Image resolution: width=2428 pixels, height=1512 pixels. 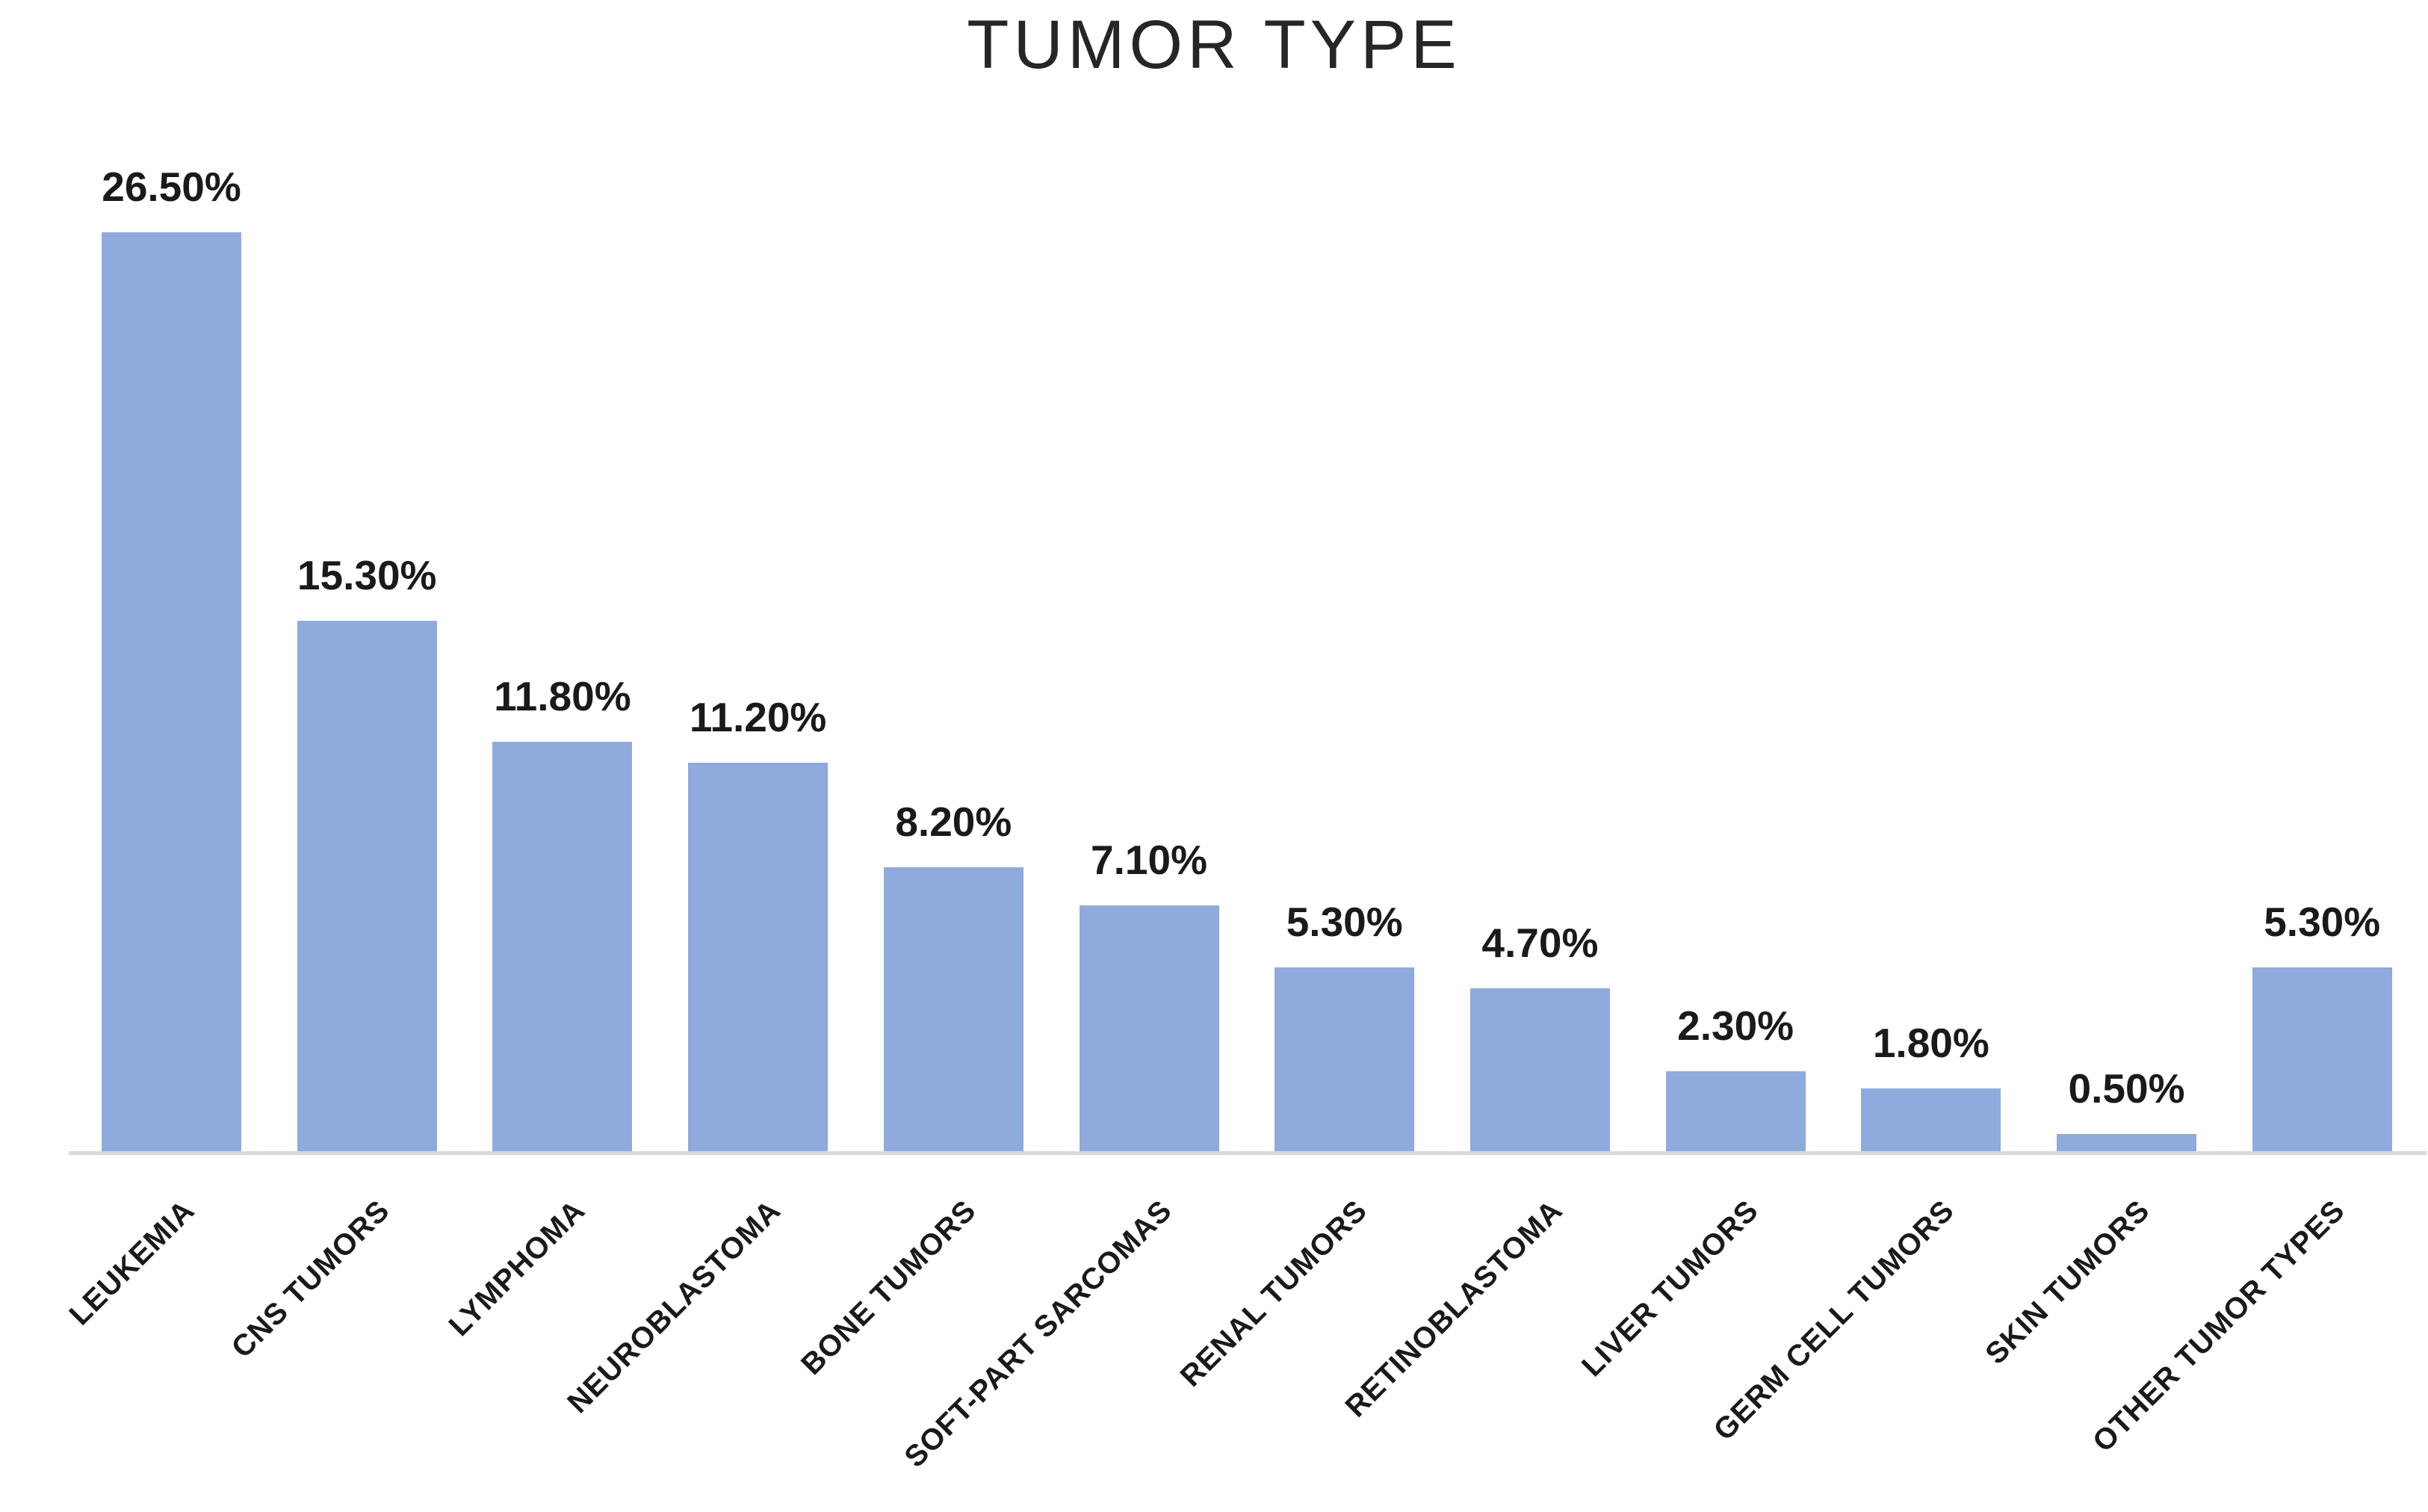 What do you see at coordinates (311, 1279) in the screenshot?
I see `category-label: CNS TUMORS` at bounding box center [311, 1279].